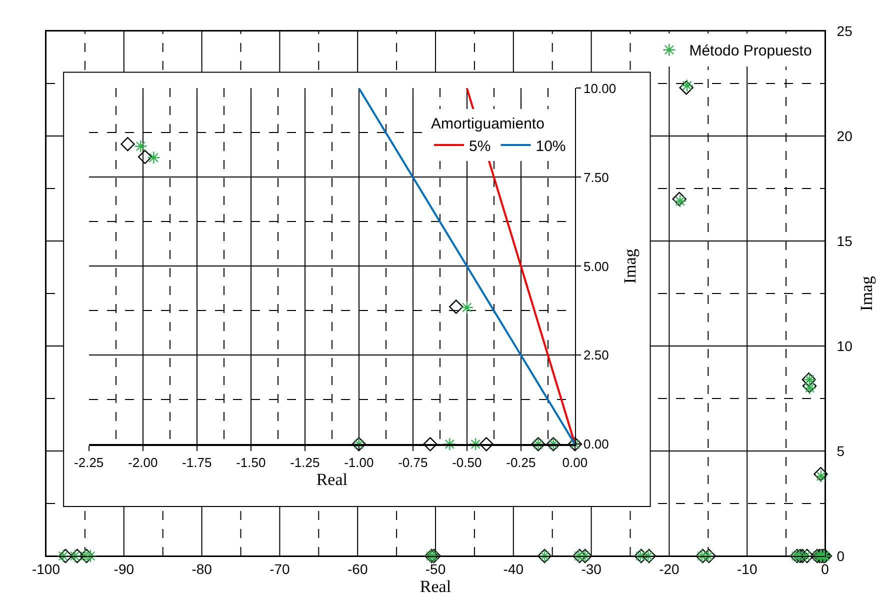 Image resolution: width=884 pixels, height=610 pixels. Describe the element at coordinates (89, 462) in the screenshot. I see `x-tick-label: -2.25` at that location.